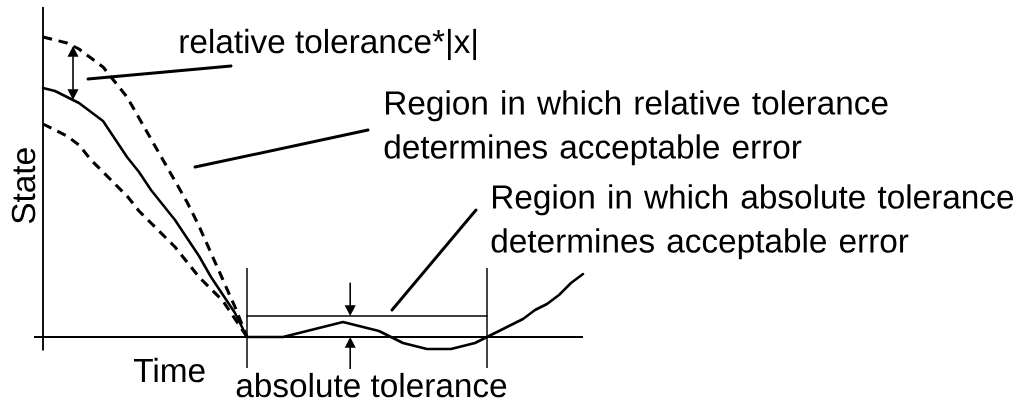  What do you see at coordinates (328, 44) in the screenshot?
I see `annotation: relative tolerance*|x|` at bounding box center [328, 44].